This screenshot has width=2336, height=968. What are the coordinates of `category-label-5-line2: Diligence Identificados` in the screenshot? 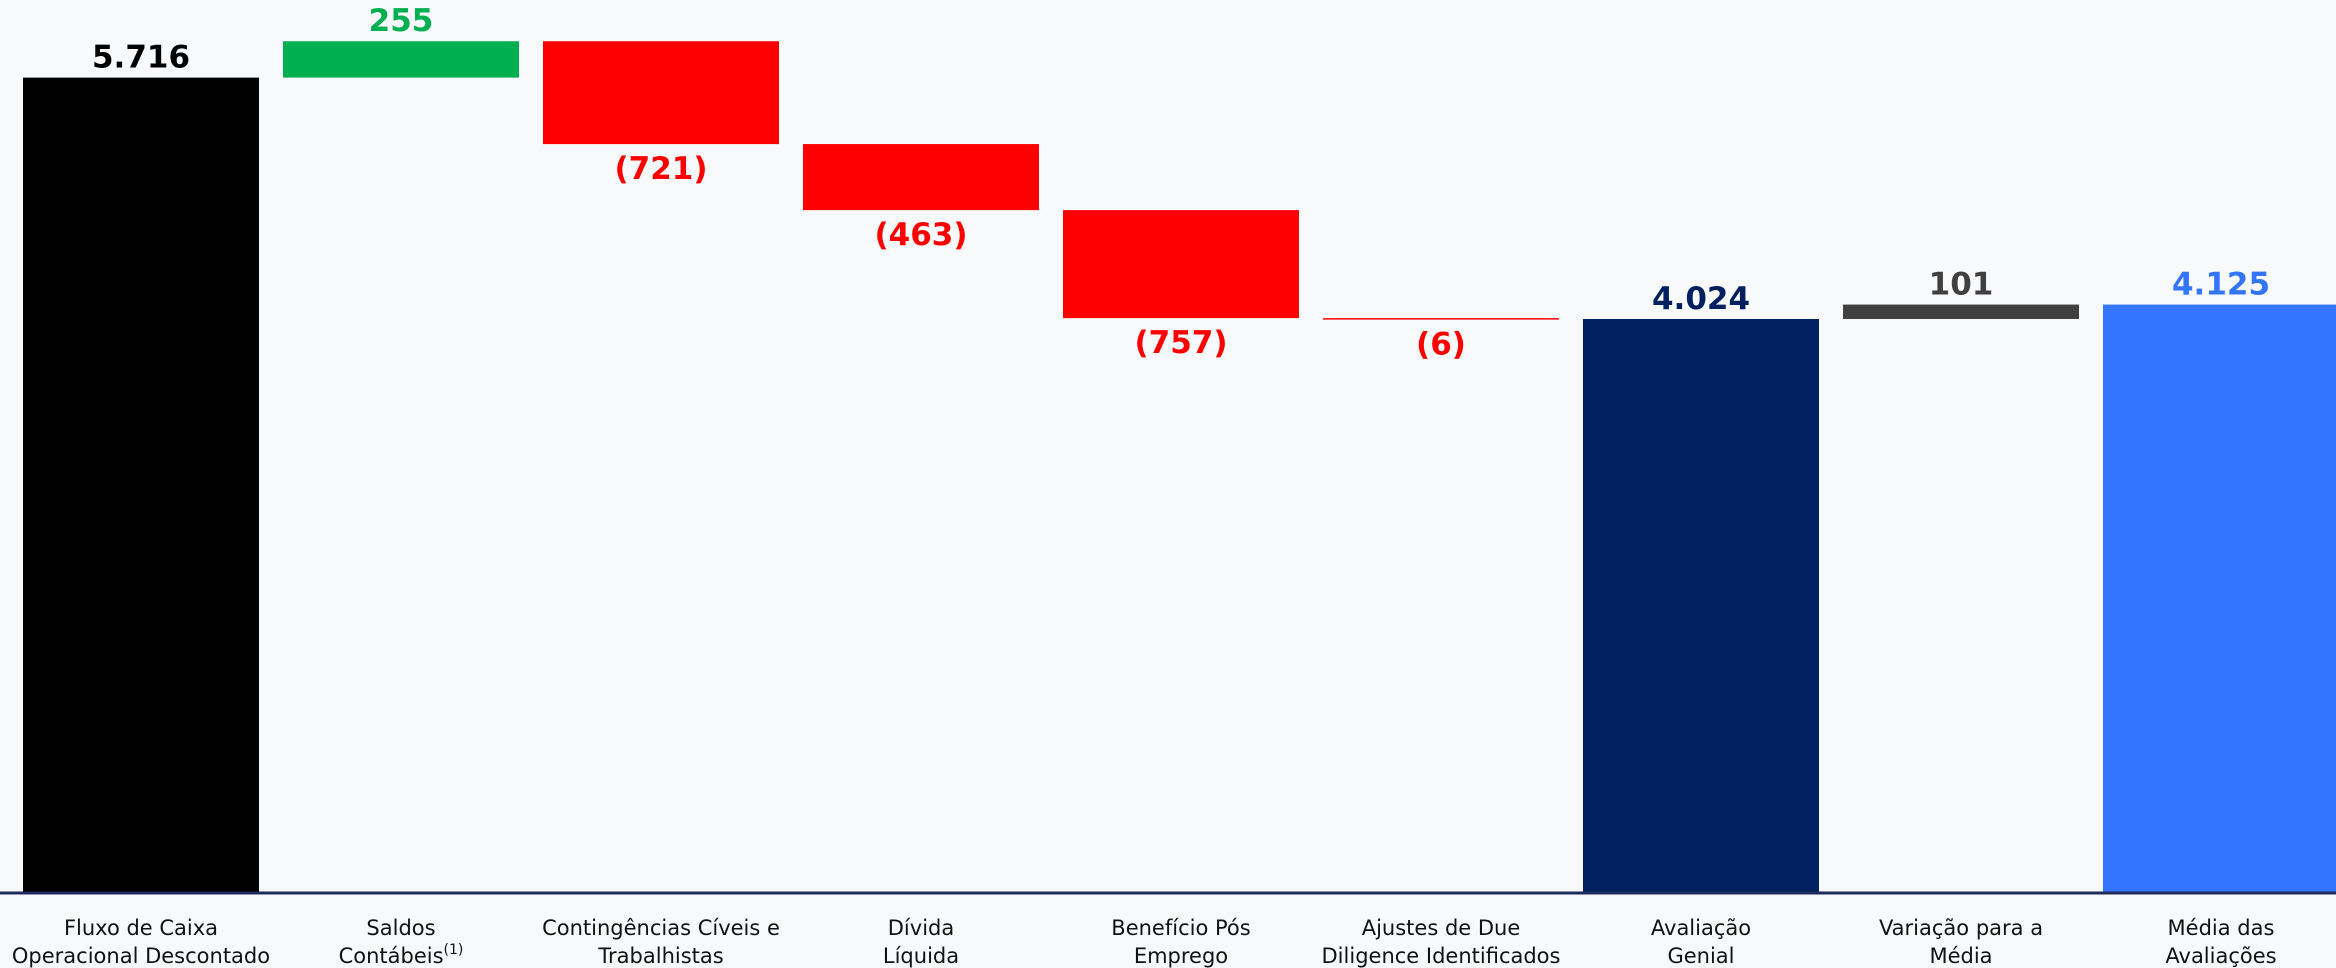 It's located at (1441, 956).